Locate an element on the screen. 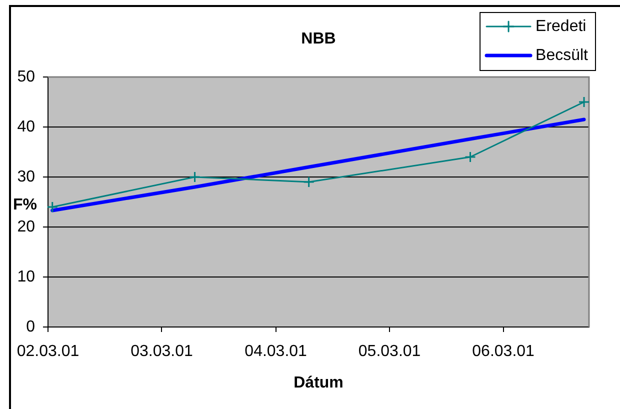 The height and width of the screenshot is (409, 620). y-tick-label: 10 is located at coordinates (26, 277).